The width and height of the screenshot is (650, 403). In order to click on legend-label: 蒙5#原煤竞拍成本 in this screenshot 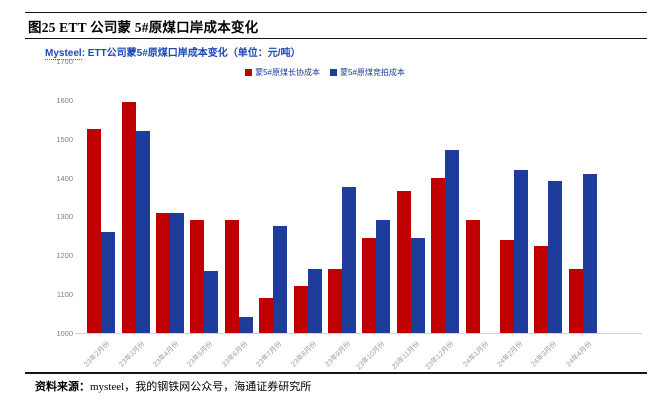, I will do `click(372, 72)`.